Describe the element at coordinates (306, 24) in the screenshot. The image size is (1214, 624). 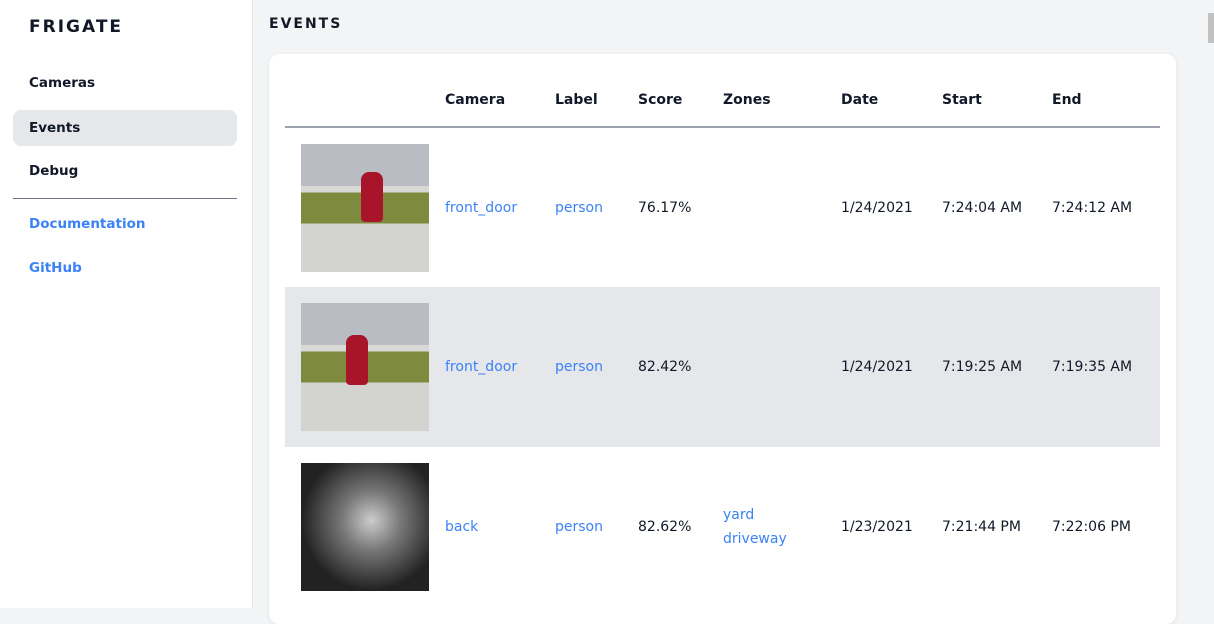
I see `page-title: EVENTS` at that location.